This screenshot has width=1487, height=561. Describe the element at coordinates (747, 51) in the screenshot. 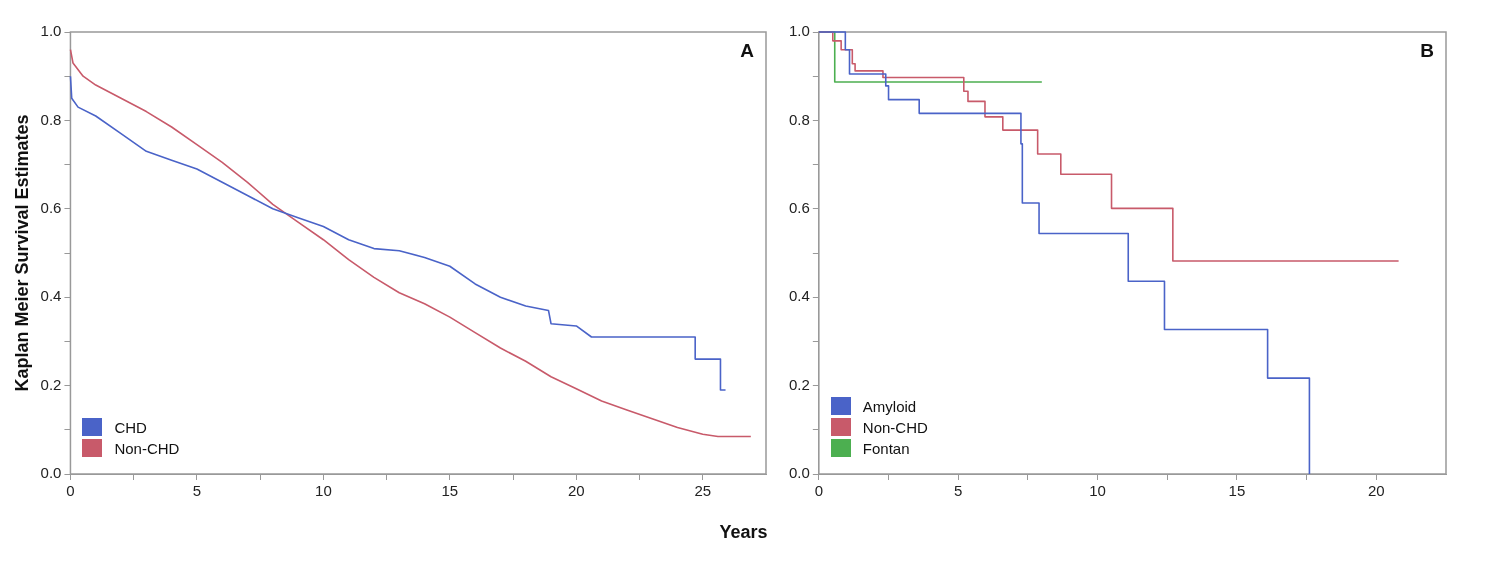

I see `annotation: A` at that location.